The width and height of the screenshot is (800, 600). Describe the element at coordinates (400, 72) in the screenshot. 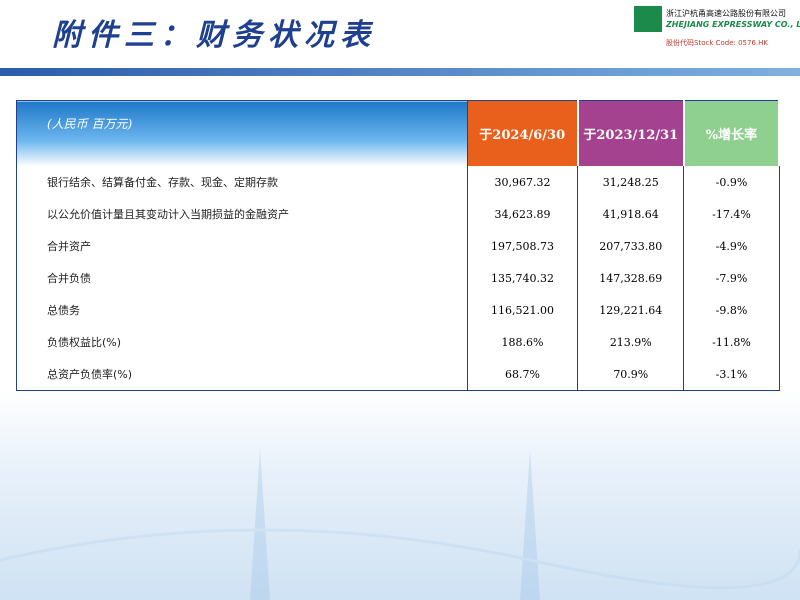

I see `title-bar` at that location.